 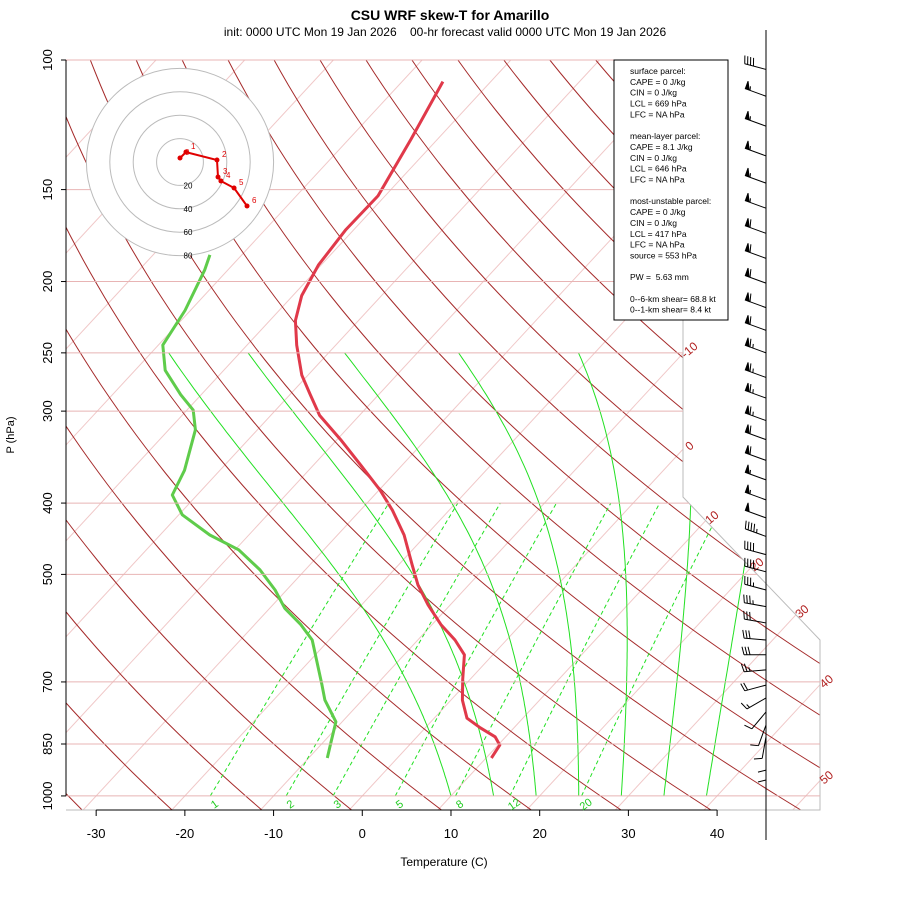 What do you see at coordinates (47, 60) in the screenshot?
I see `y-tick-label: 100` at bounding box center [47, 60].